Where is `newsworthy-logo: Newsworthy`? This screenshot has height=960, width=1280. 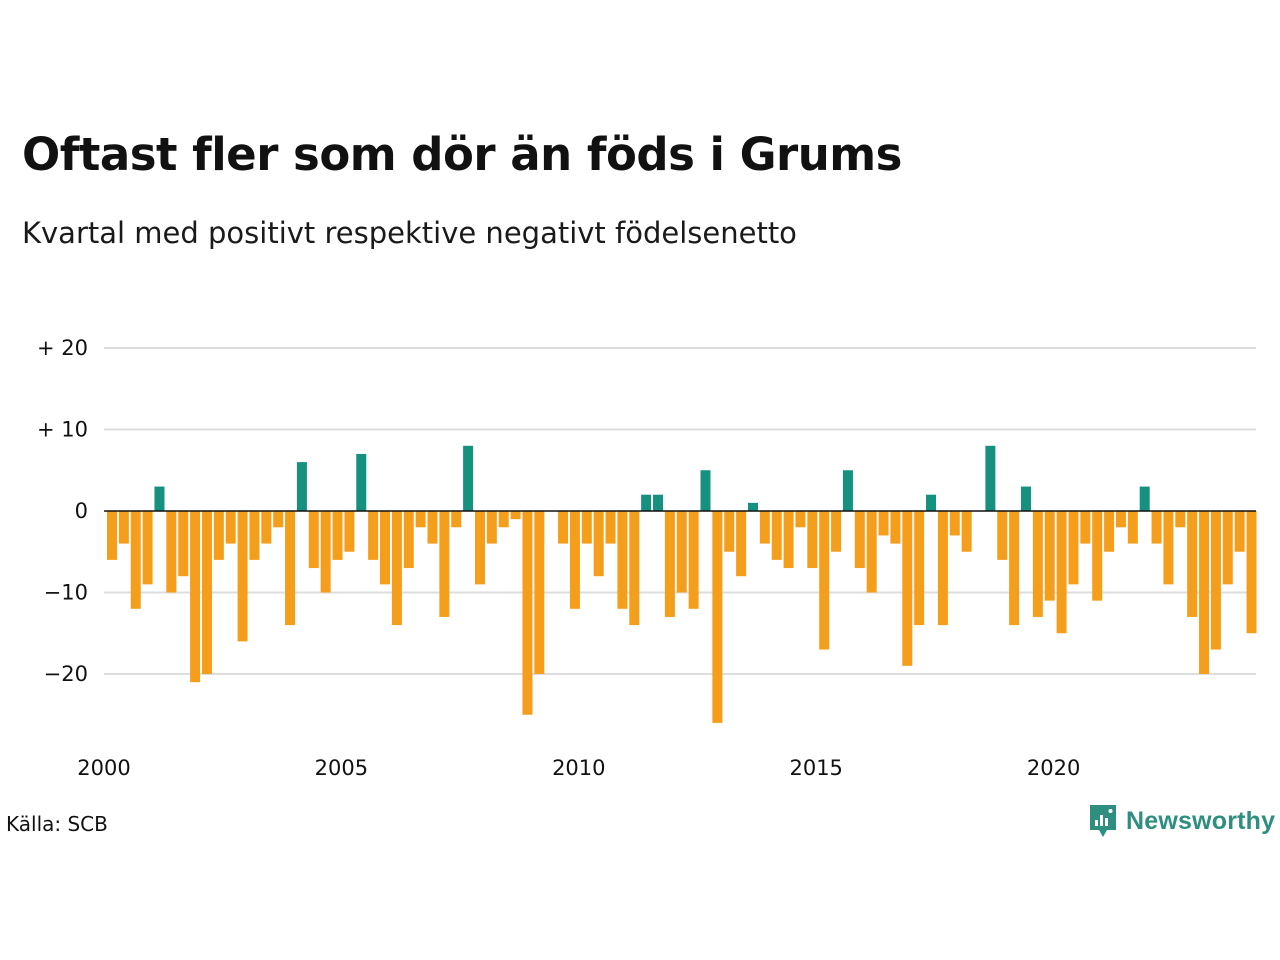
newsworthy-logo: Newsworthy is located at coordinates (1181, 821).